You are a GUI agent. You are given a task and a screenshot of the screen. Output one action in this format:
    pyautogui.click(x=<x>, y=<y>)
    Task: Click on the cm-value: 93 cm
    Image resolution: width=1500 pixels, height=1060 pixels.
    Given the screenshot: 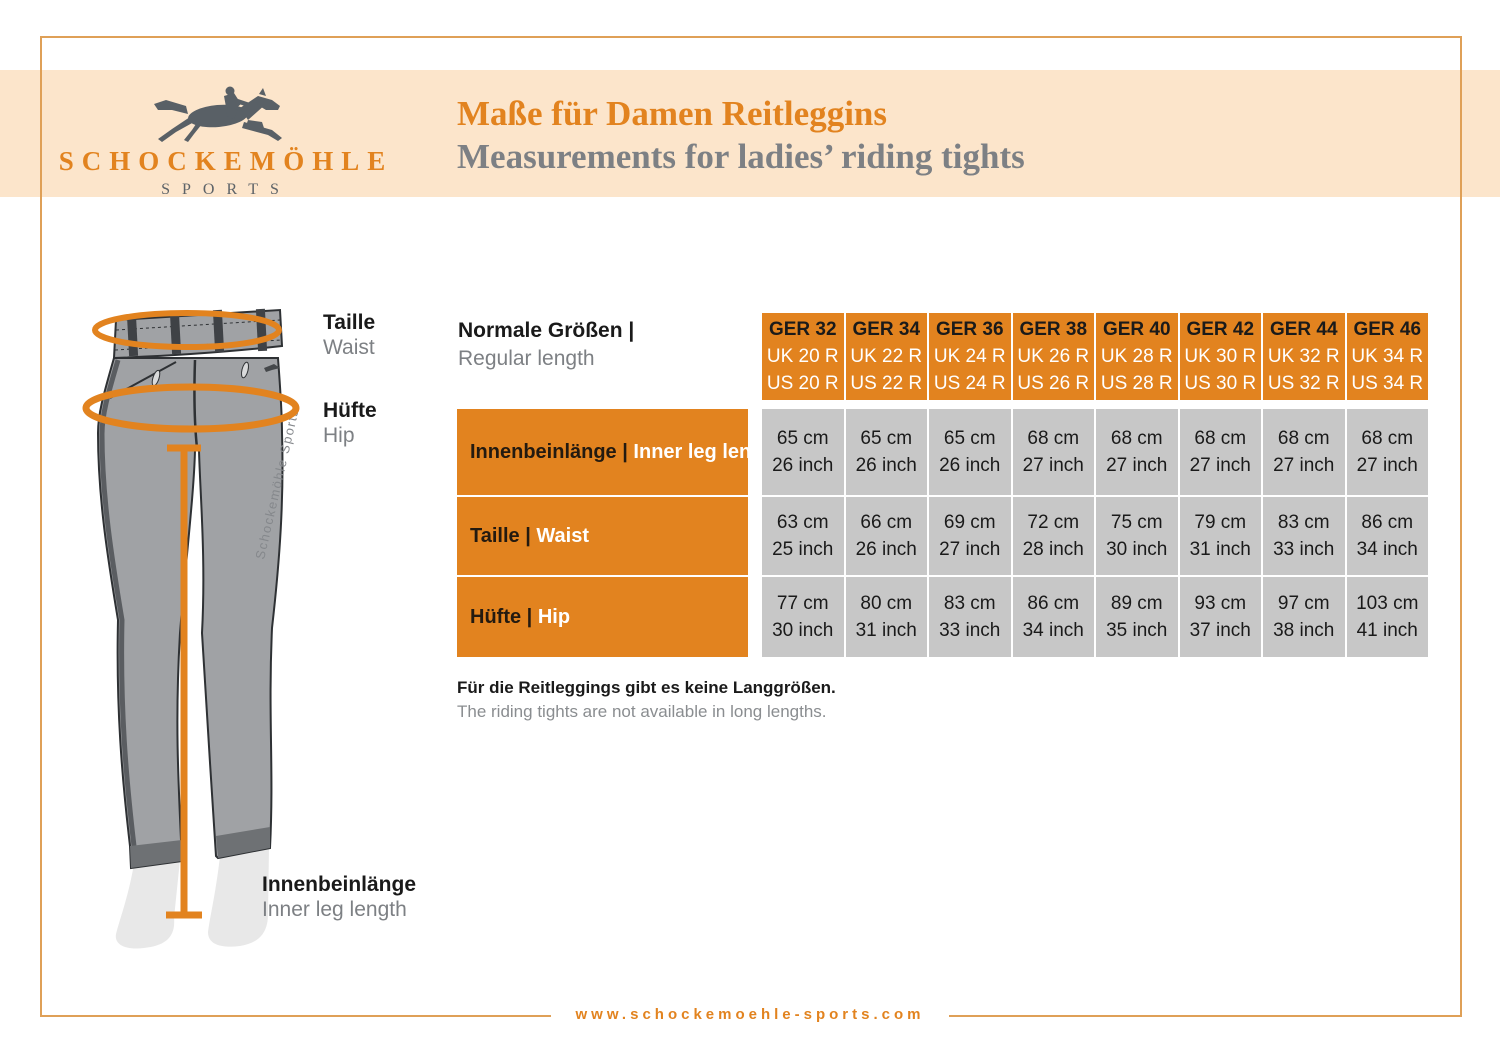 What is the action you would take?
    pyautogui.click(x=1220, y=603)
    